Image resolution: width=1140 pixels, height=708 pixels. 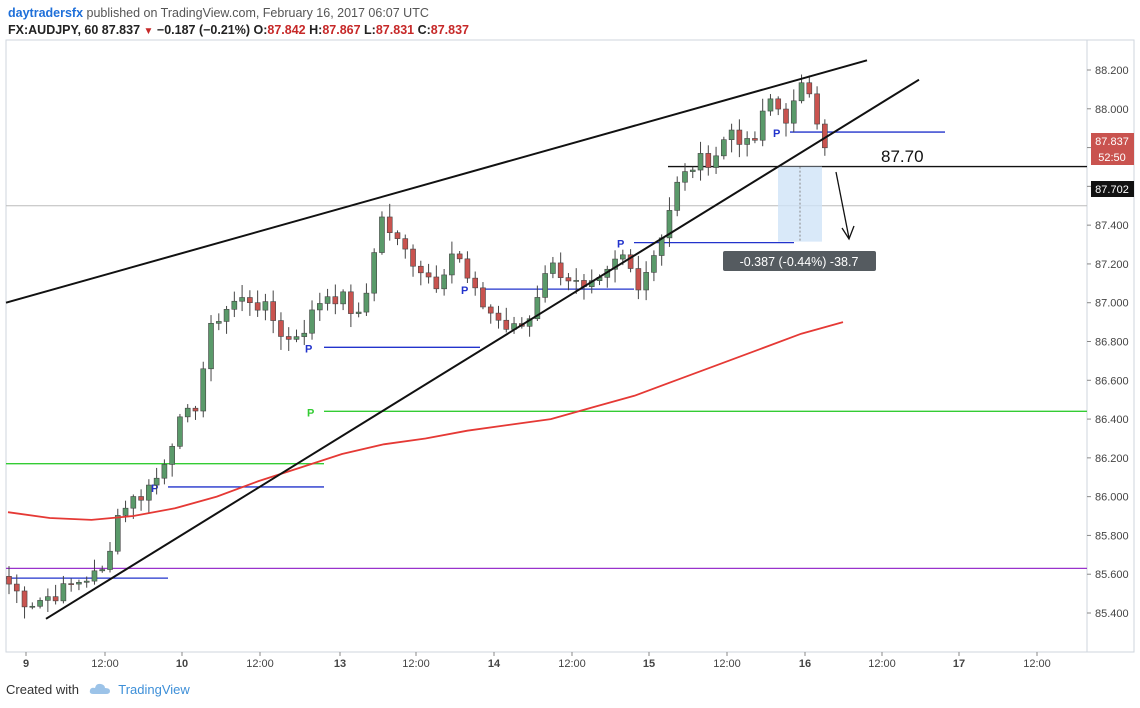 What do you see at coordinates (154, 689) in the screenshot?
I see `tradingview-link: TradingView` at bounding box center [154, 689].